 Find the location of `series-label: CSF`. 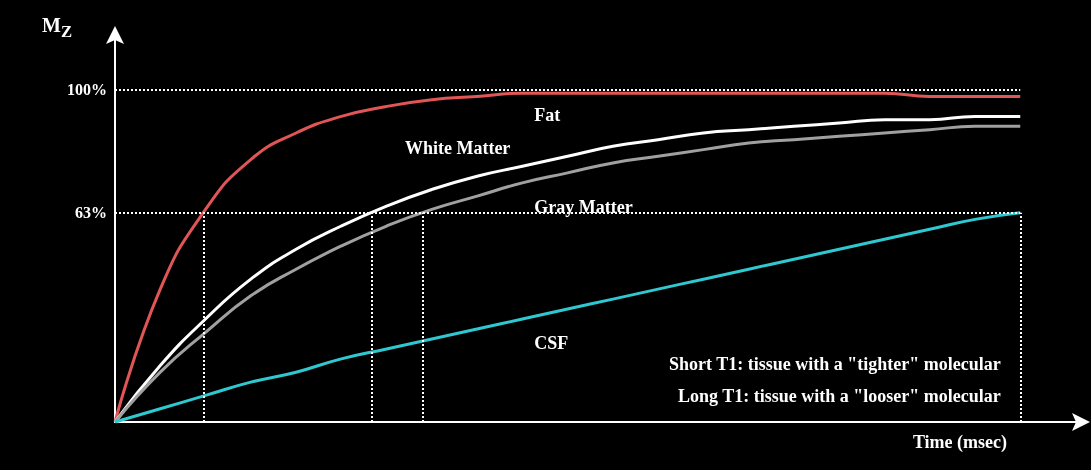

series-label: CSF is located at coordinates (551, 343).